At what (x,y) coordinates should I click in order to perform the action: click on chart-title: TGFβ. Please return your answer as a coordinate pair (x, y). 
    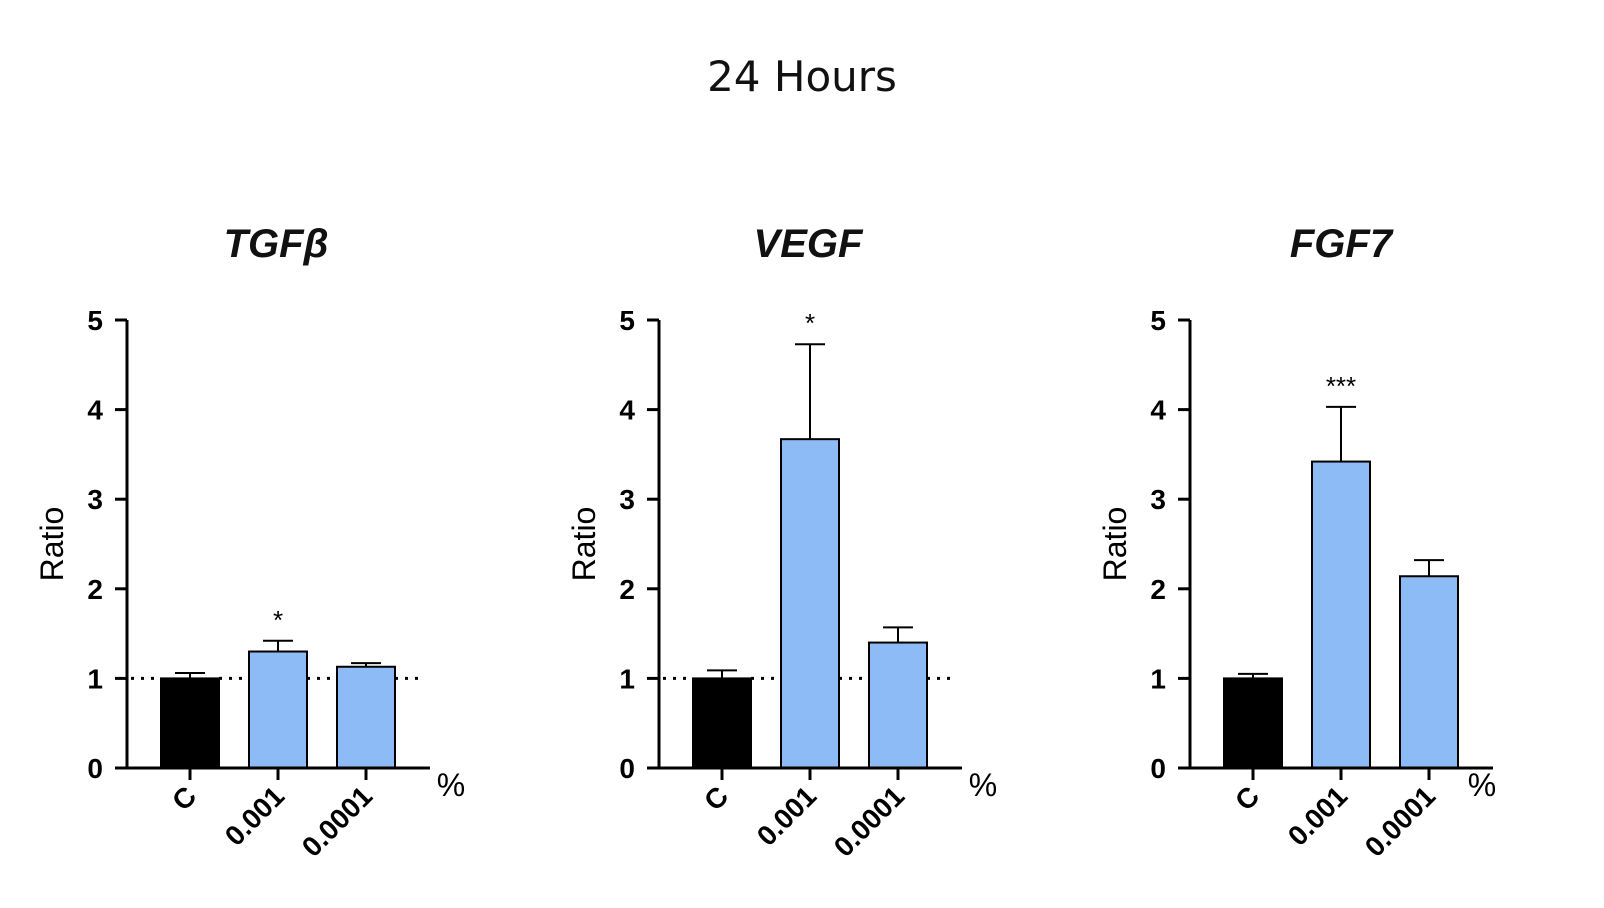
    Looking at the image, I should click on (276, 244).